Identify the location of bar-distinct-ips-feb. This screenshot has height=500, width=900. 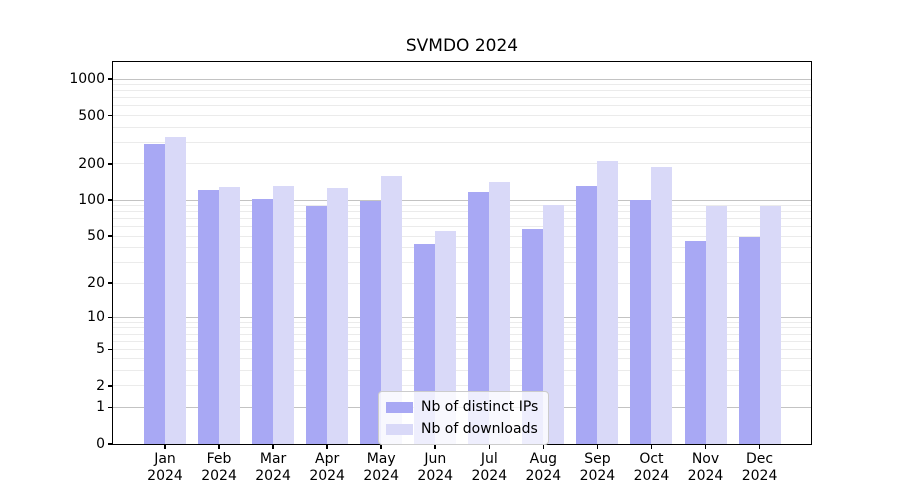
(209, 317).